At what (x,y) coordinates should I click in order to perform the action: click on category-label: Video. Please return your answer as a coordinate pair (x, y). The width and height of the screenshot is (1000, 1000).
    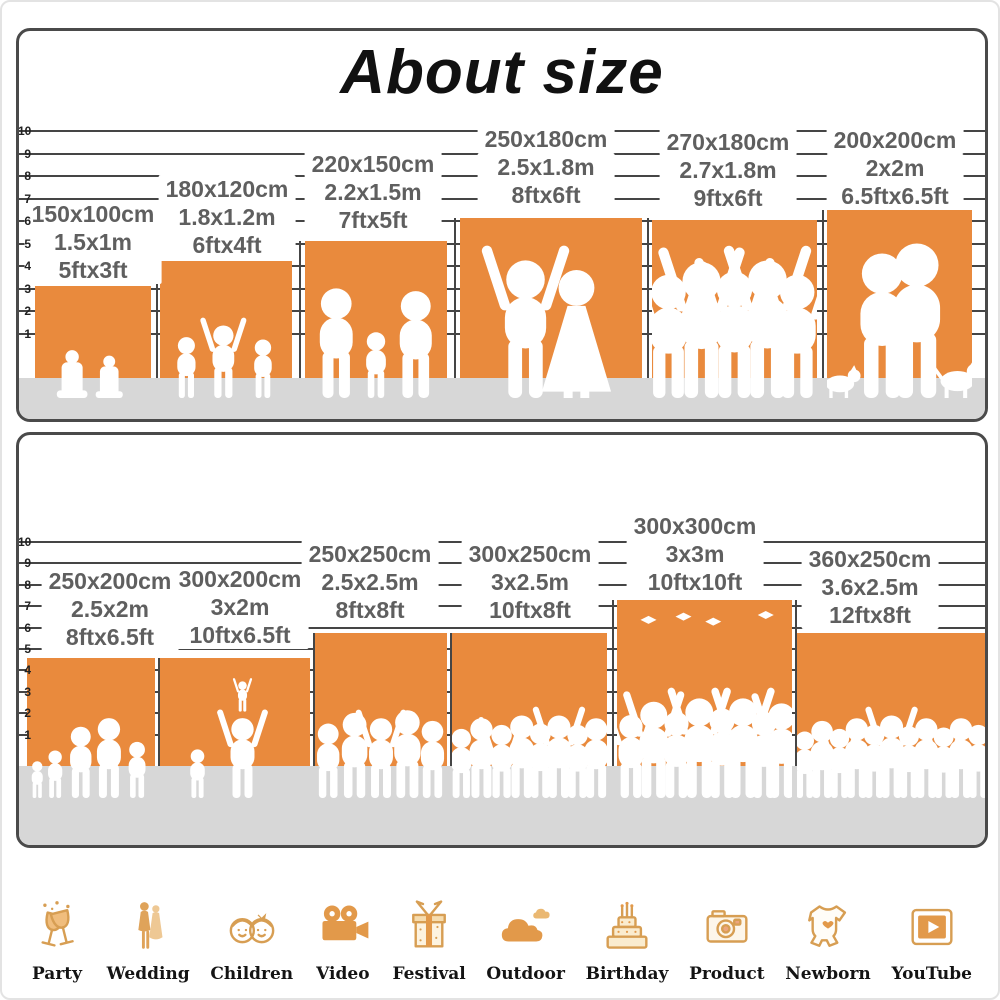
    Looking at the image, I should click on (343, 974).